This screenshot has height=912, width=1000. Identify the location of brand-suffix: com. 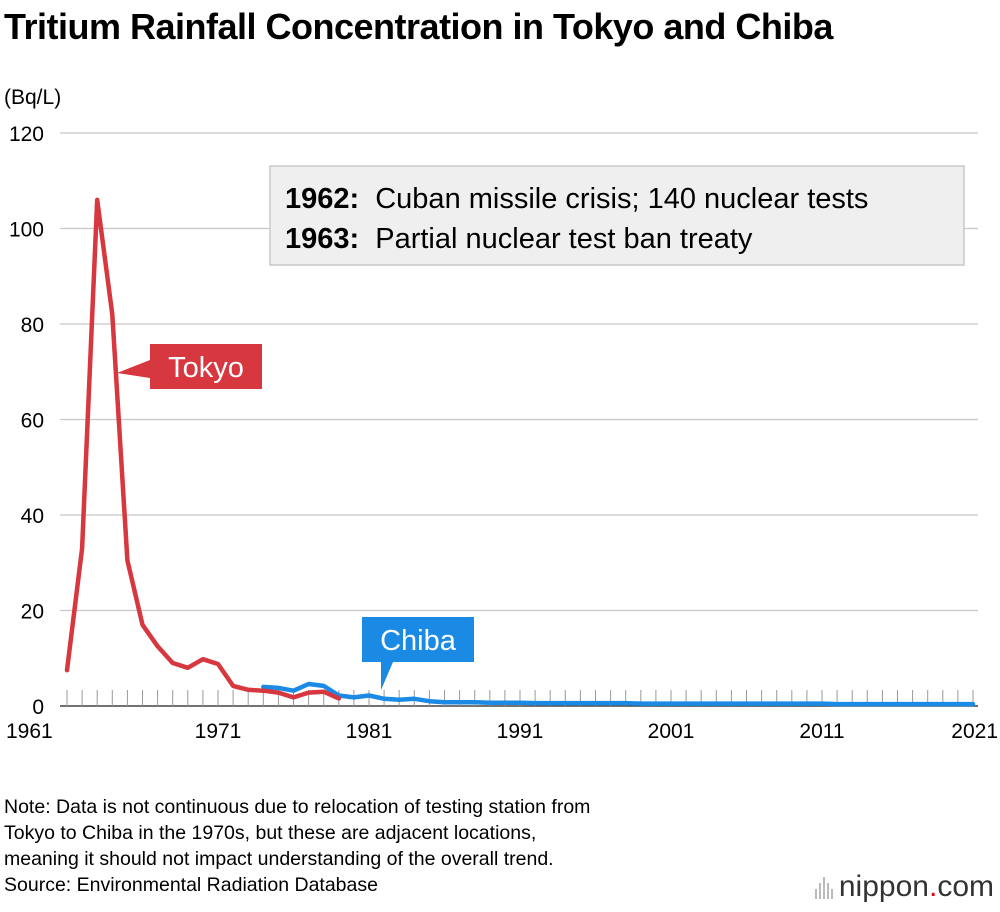
(965, 886).